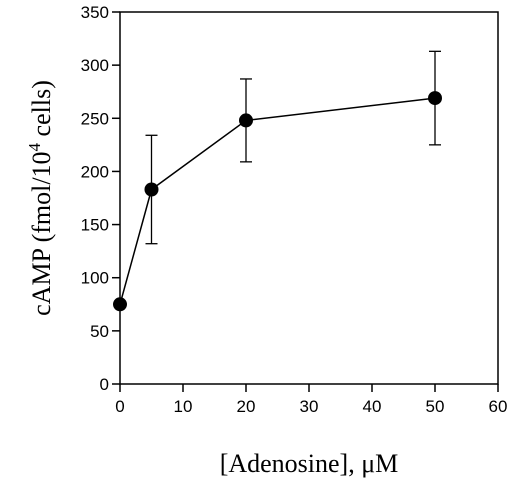 The width and height of the screenshot is (520, 484). I want to click on y-tick-label-0: 0, so click(104, 384).